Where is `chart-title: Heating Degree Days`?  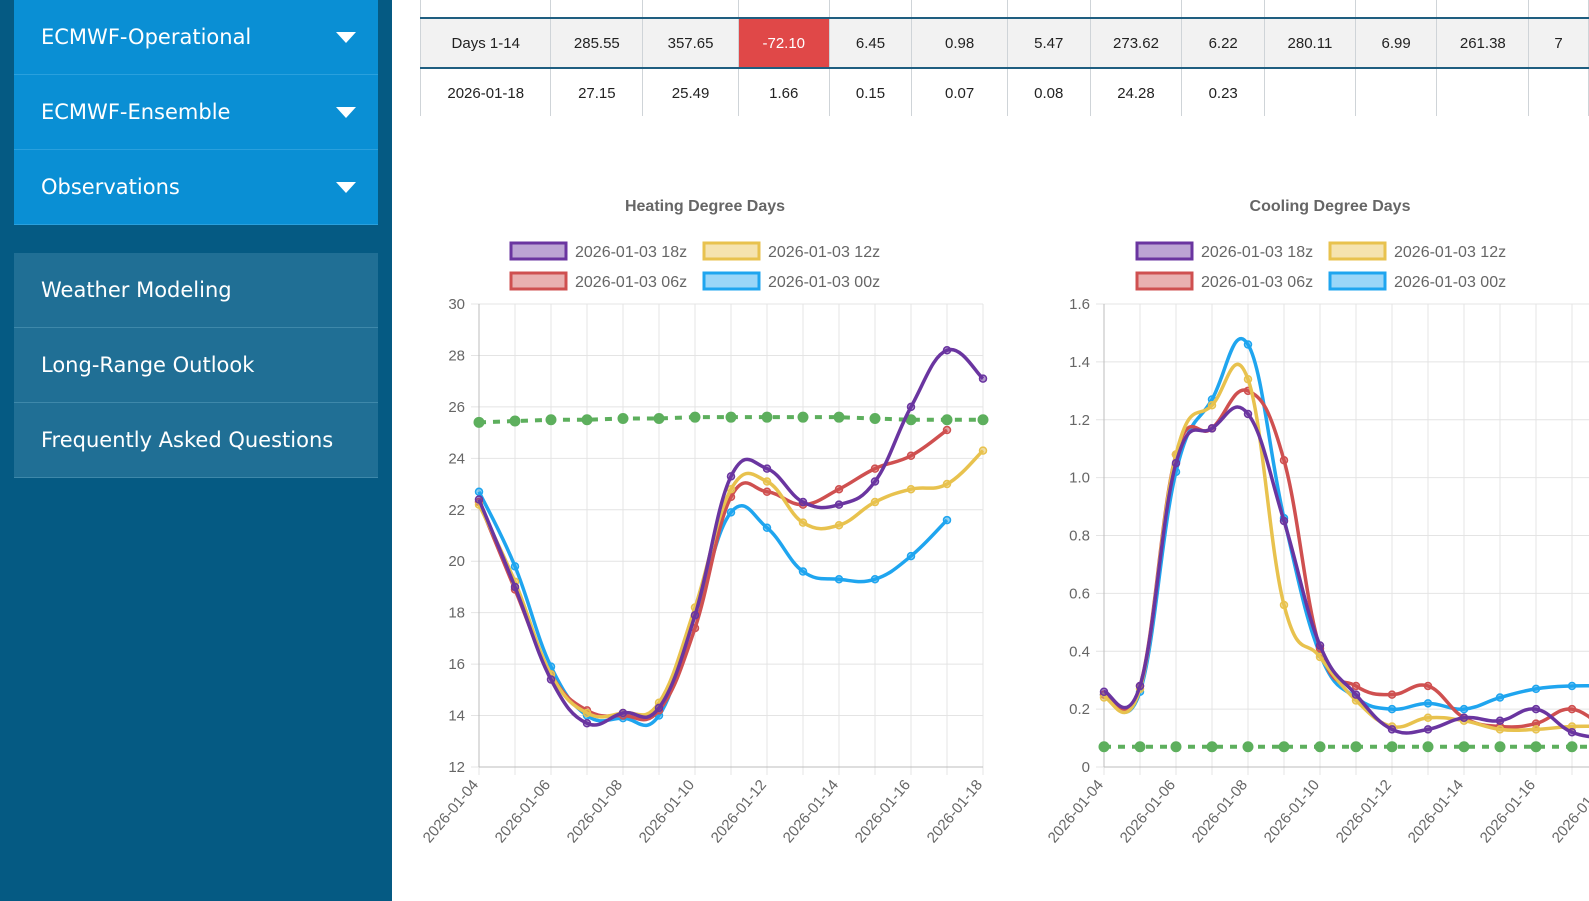 chart-title: Heating Degree Days is located at coordinates (705, 206).